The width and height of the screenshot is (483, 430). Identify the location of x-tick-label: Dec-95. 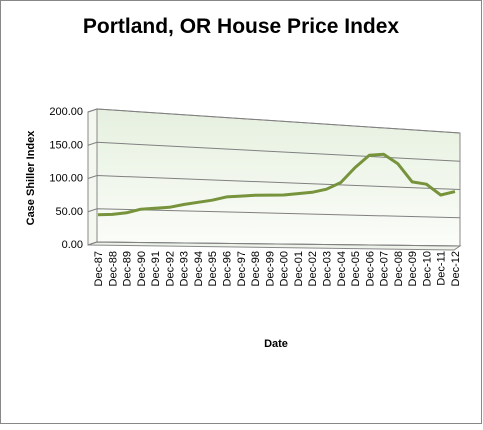
(213, 268).